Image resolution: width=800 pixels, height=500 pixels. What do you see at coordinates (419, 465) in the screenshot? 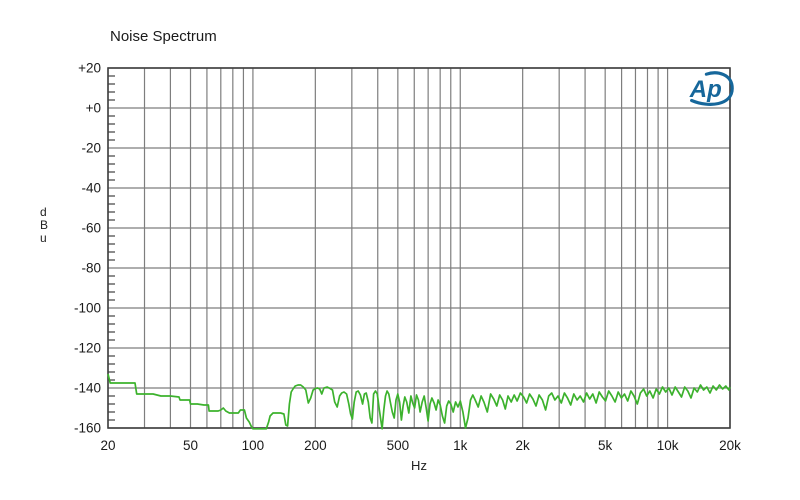
I see `x-axis-unit-label: Hz` at bounding box center [419, 465].